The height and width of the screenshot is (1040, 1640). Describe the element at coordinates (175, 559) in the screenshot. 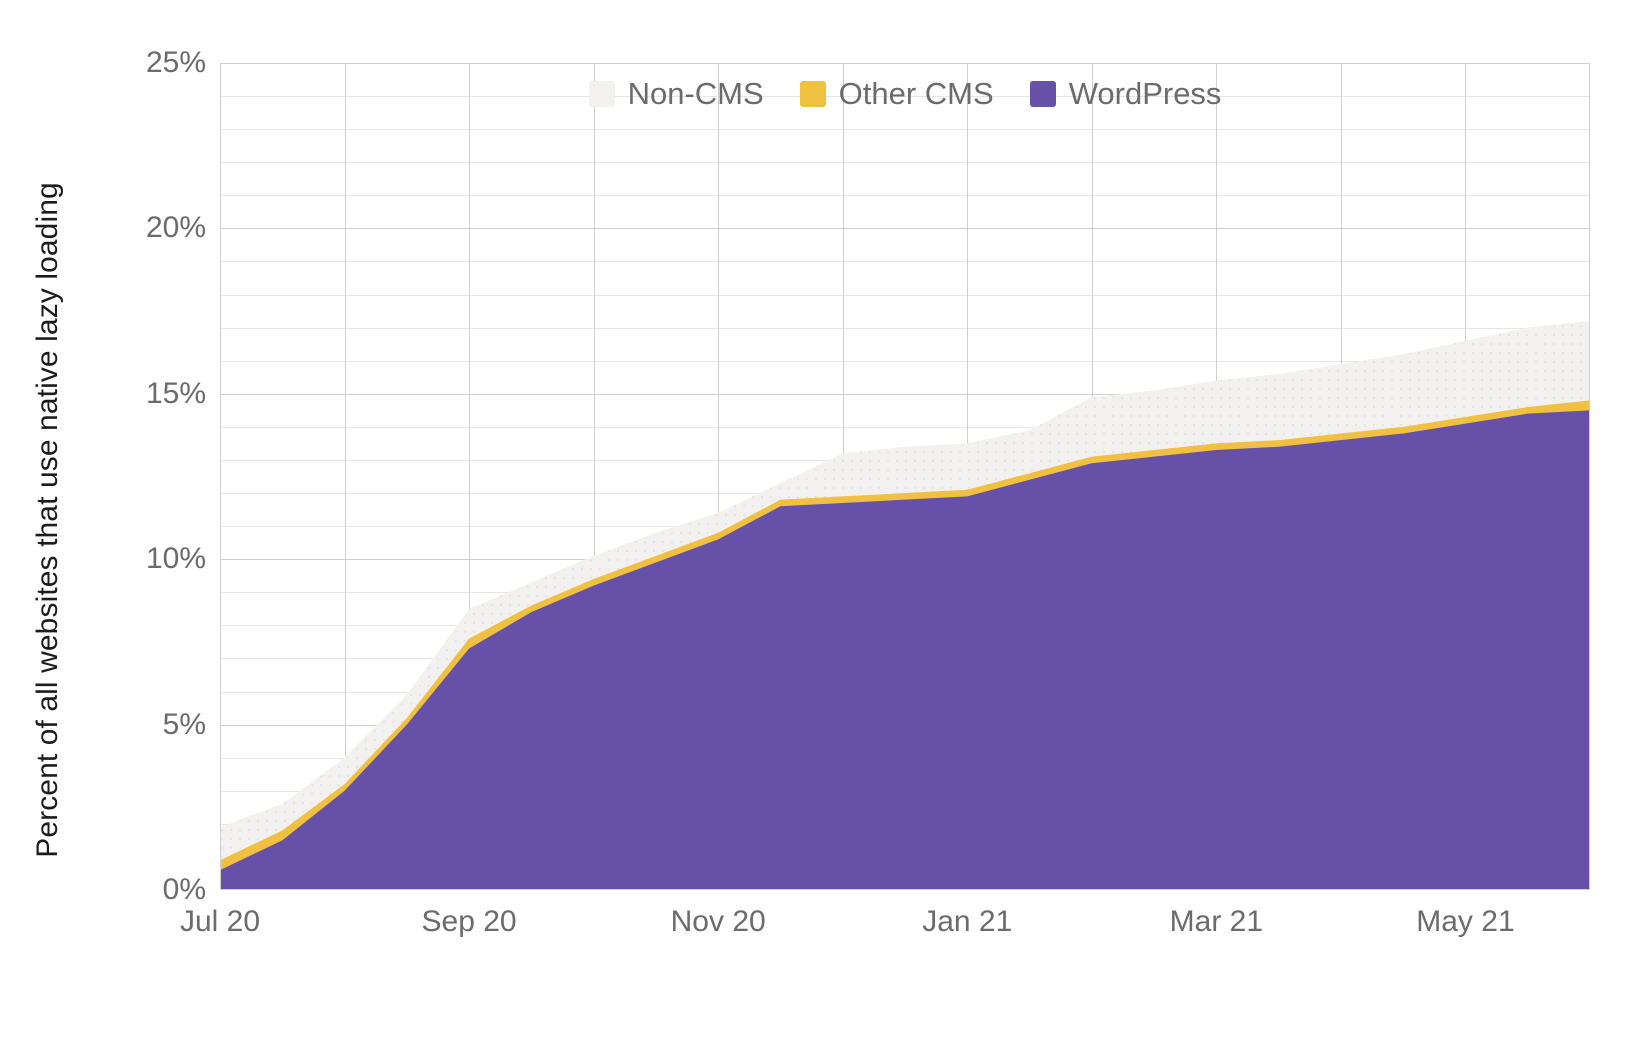

I see `y-tick-10: 10%` at that location.